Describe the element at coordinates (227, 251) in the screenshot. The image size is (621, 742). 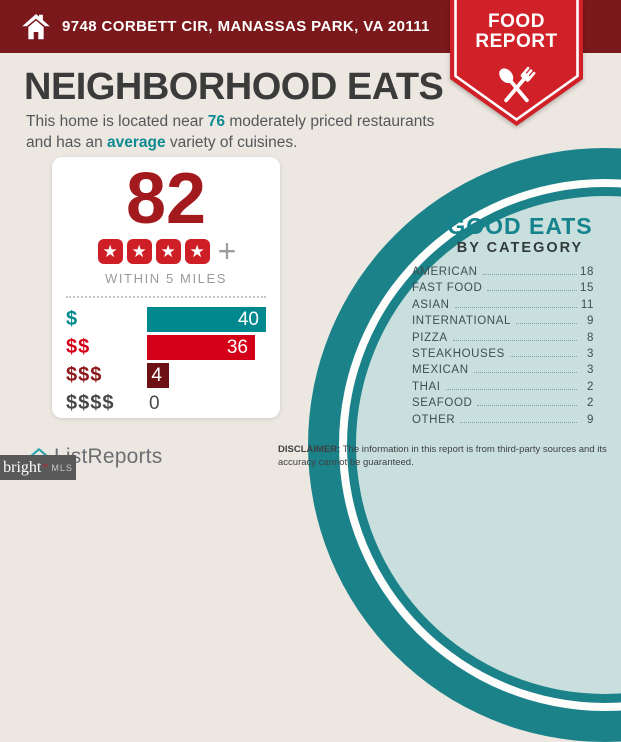
I see `plus-icon: +` at that location.